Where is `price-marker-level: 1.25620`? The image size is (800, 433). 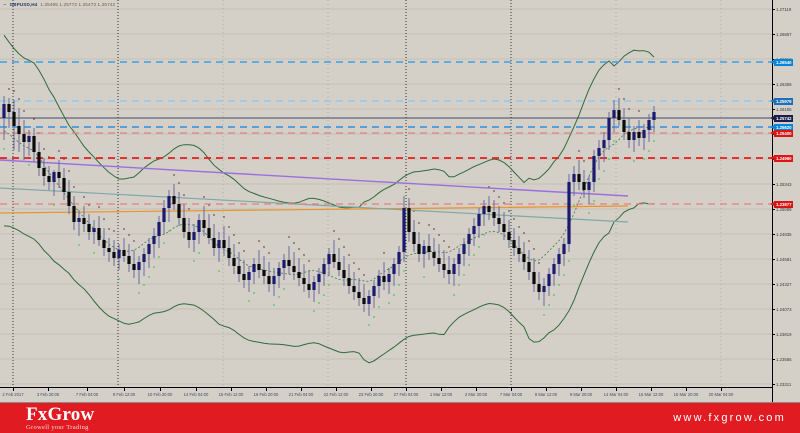
price-marker-level: 1.25620 is located at coordinates (783, 127).